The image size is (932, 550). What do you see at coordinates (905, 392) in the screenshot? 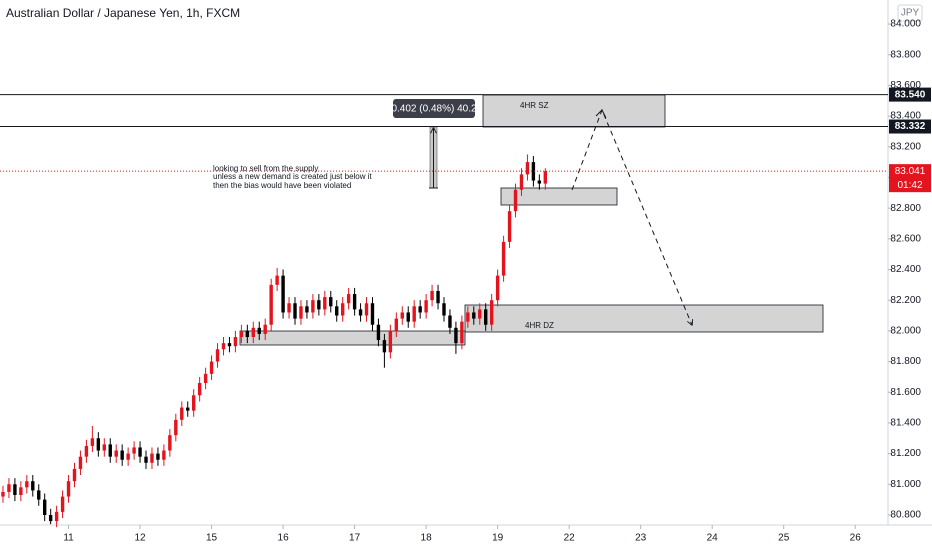
I see `y-tick-label: 81.600` at bounding box center [905, 392].